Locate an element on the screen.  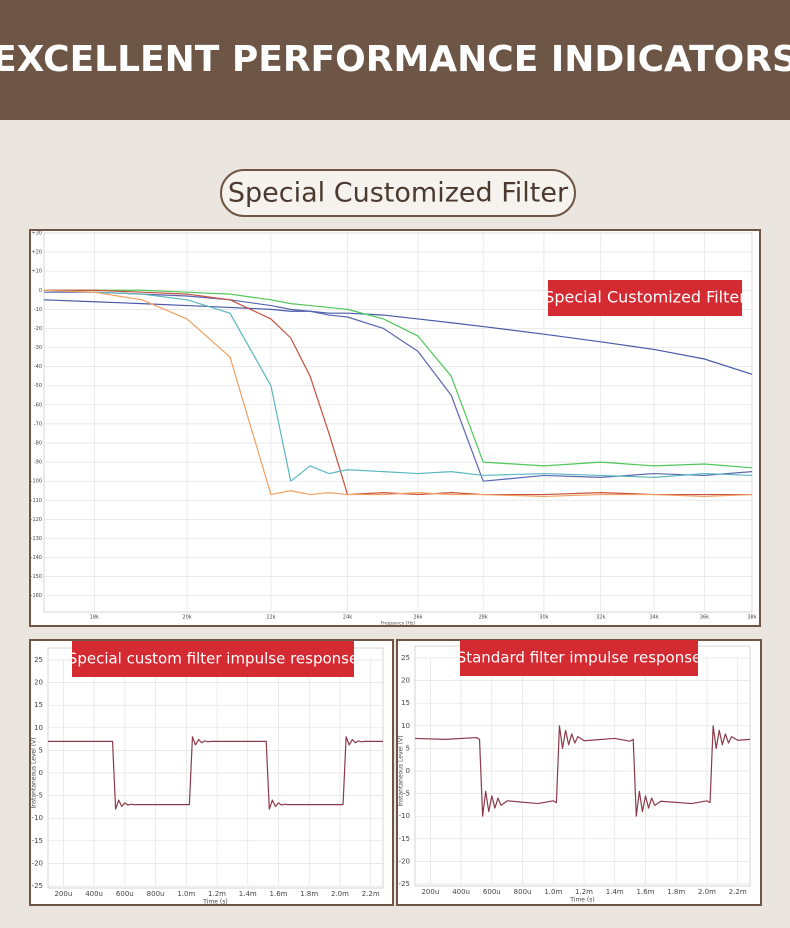
annotation: Special Customized Filter is located at coordinates (645, 297).